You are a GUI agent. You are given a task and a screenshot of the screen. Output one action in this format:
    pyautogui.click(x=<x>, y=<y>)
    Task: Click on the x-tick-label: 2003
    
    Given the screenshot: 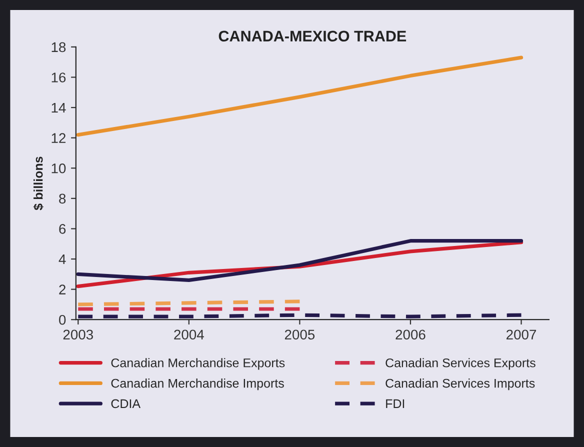 What is the action you would take?
    pyautogui.click(x=78, y=335)
    